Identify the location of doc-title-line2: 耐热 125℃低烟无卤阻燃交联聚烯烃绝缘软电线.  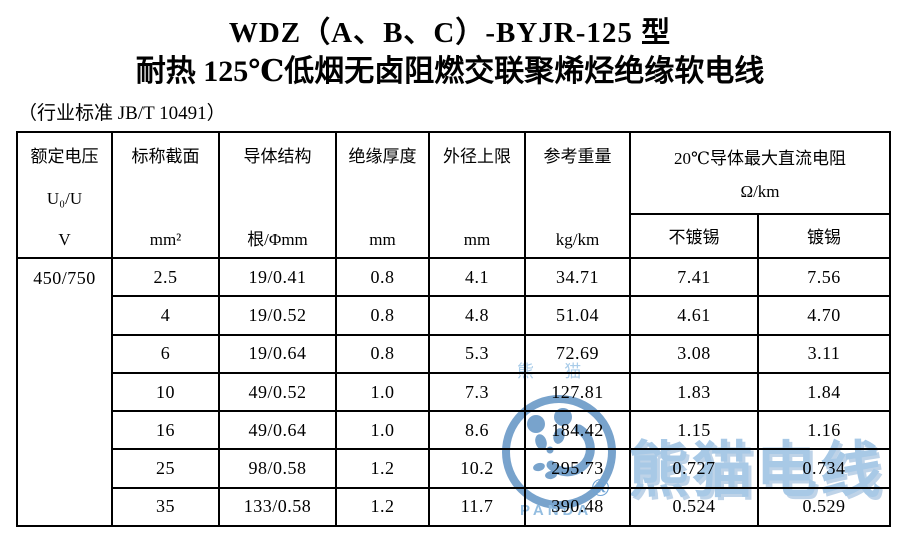
(450, 71).